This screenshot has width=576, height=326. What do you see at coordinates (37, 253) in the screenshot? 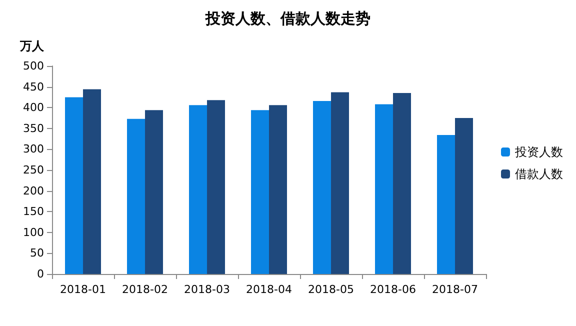
I see `y-tick-label: 50` at bounding box center [37, 253].